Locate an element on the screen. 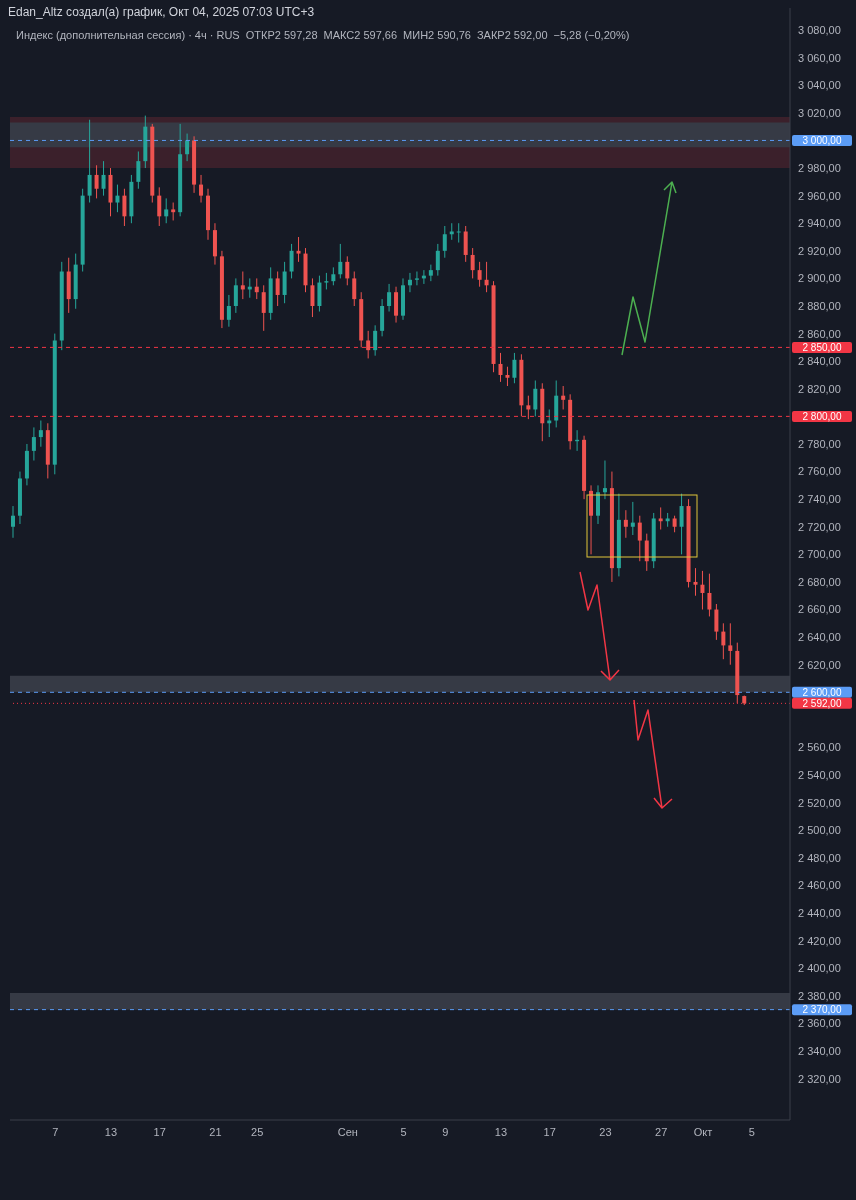  y-tick-label: 2 920,00 is located at coordinates (819, 250).